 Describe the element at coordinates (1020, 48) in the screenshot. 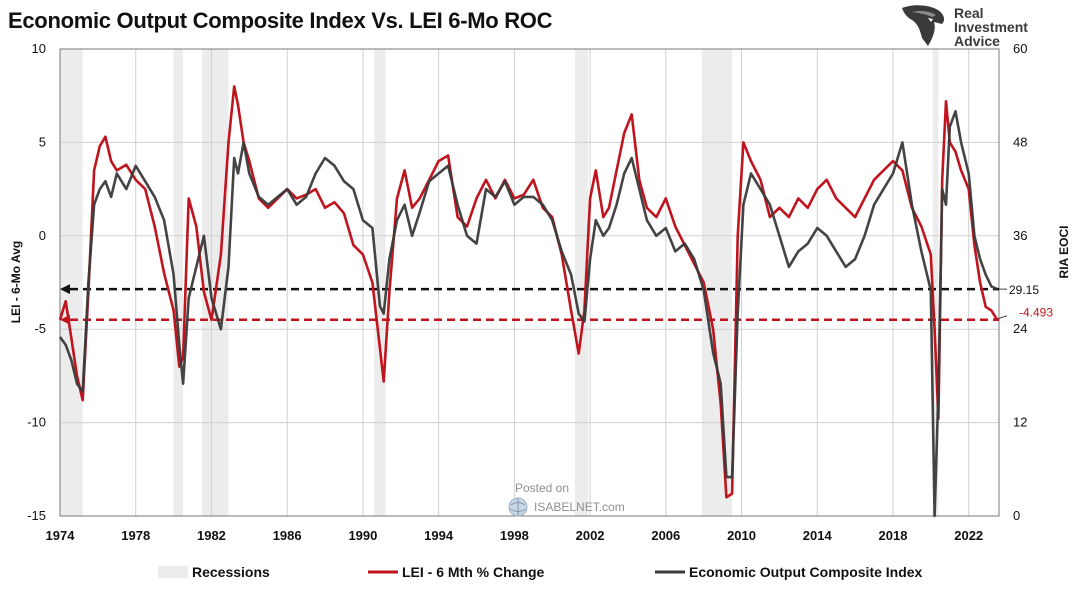

I see `y2-tick-label: 60` at that location.